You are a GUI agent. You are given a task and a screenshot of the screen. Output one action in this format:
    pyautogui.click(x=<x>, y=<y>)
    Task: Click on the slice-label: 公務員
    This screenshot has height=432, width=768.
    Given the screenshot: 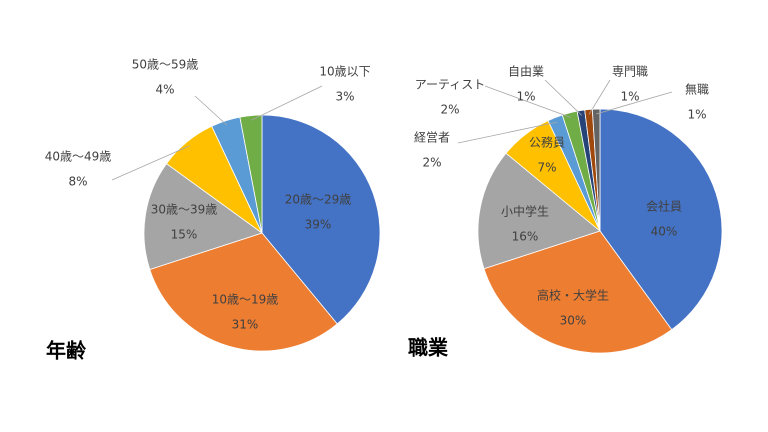 What is the action you would take?
    pyautogui.click(x=547, y=143)
    